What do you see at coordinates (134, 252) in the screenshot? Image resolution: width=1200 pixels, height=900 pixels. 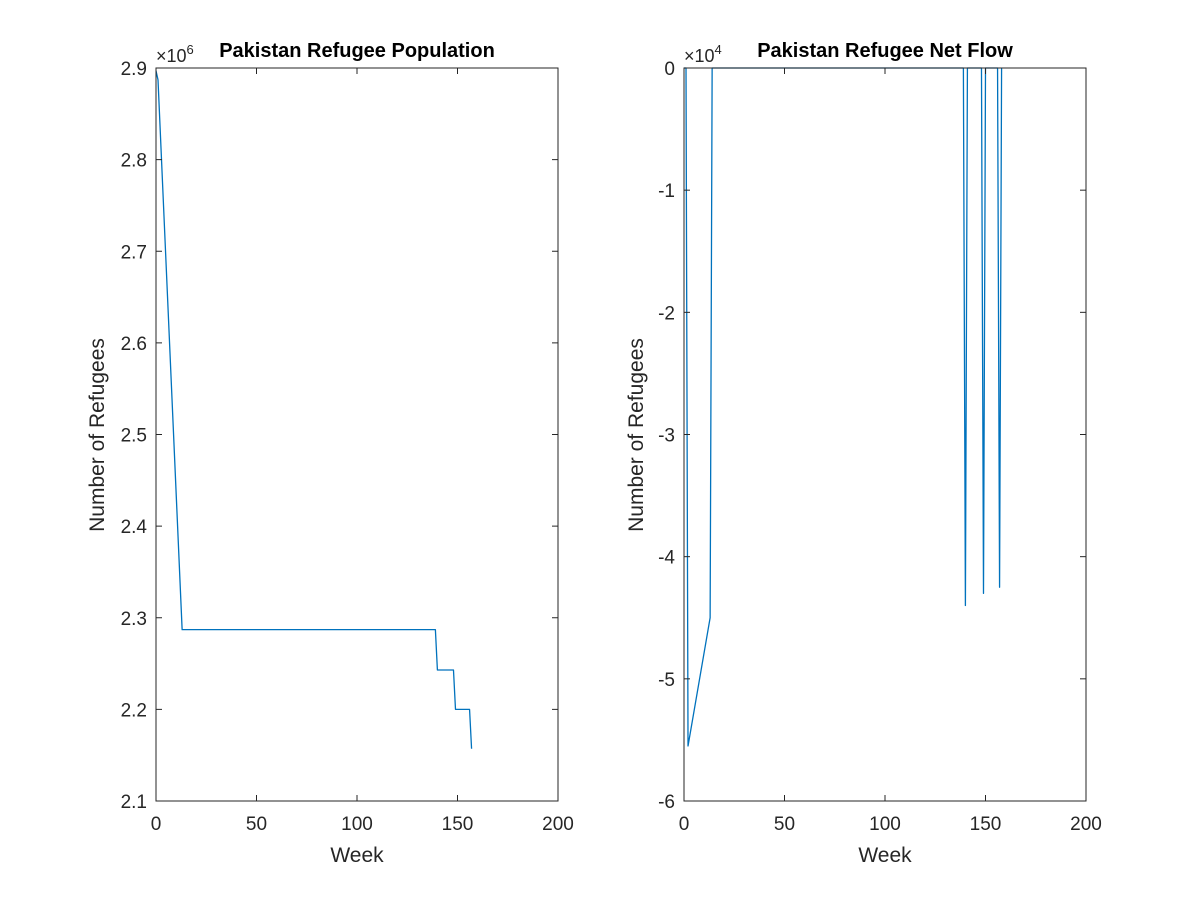 I see `population-y-tick-label: 2.7` at bounding box center [134, 252].